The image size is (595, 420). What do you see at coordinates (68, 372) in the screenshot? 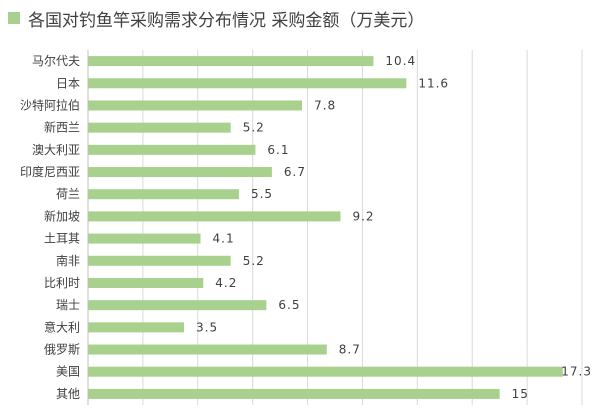
I see `category-label: 美国` at bounding box center [68, 372].